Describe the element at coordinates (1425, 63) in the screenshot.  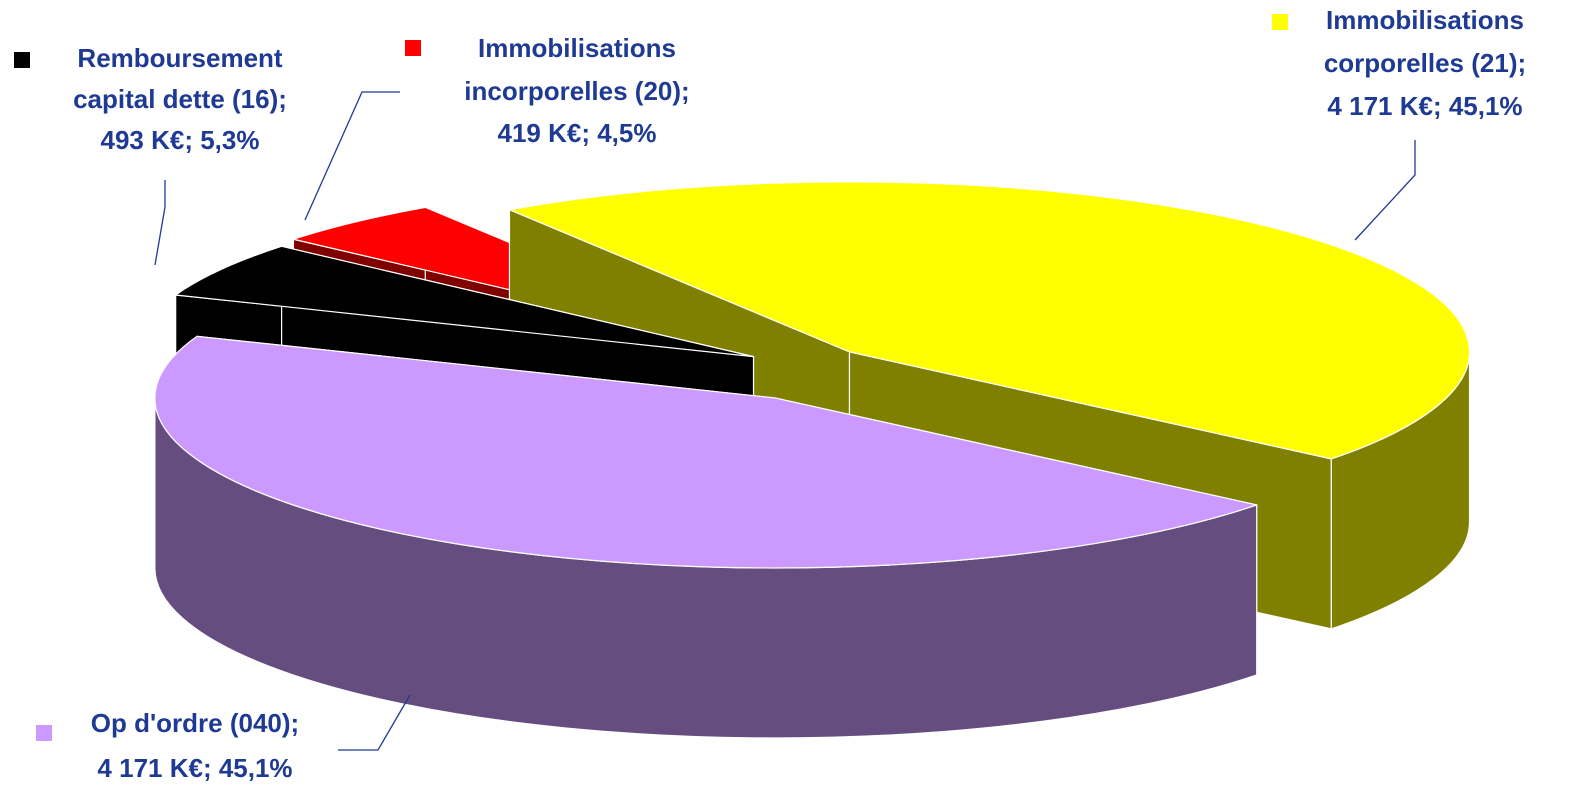
I see `category-label-line: corporelles (21);` at that location.